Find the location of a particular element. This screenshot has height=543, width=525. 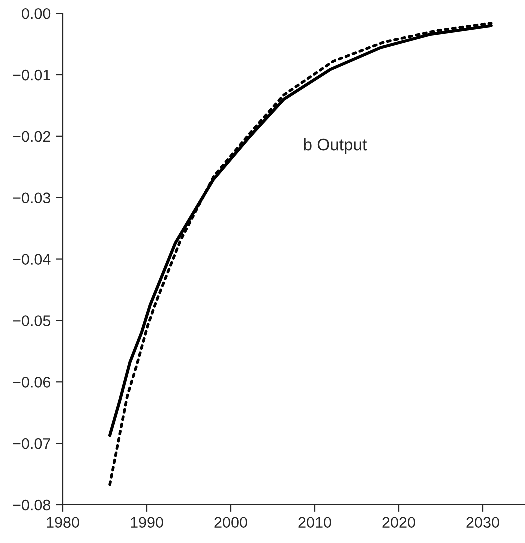

y-tick-label: 0.00 is located at coordinates (36, 14).